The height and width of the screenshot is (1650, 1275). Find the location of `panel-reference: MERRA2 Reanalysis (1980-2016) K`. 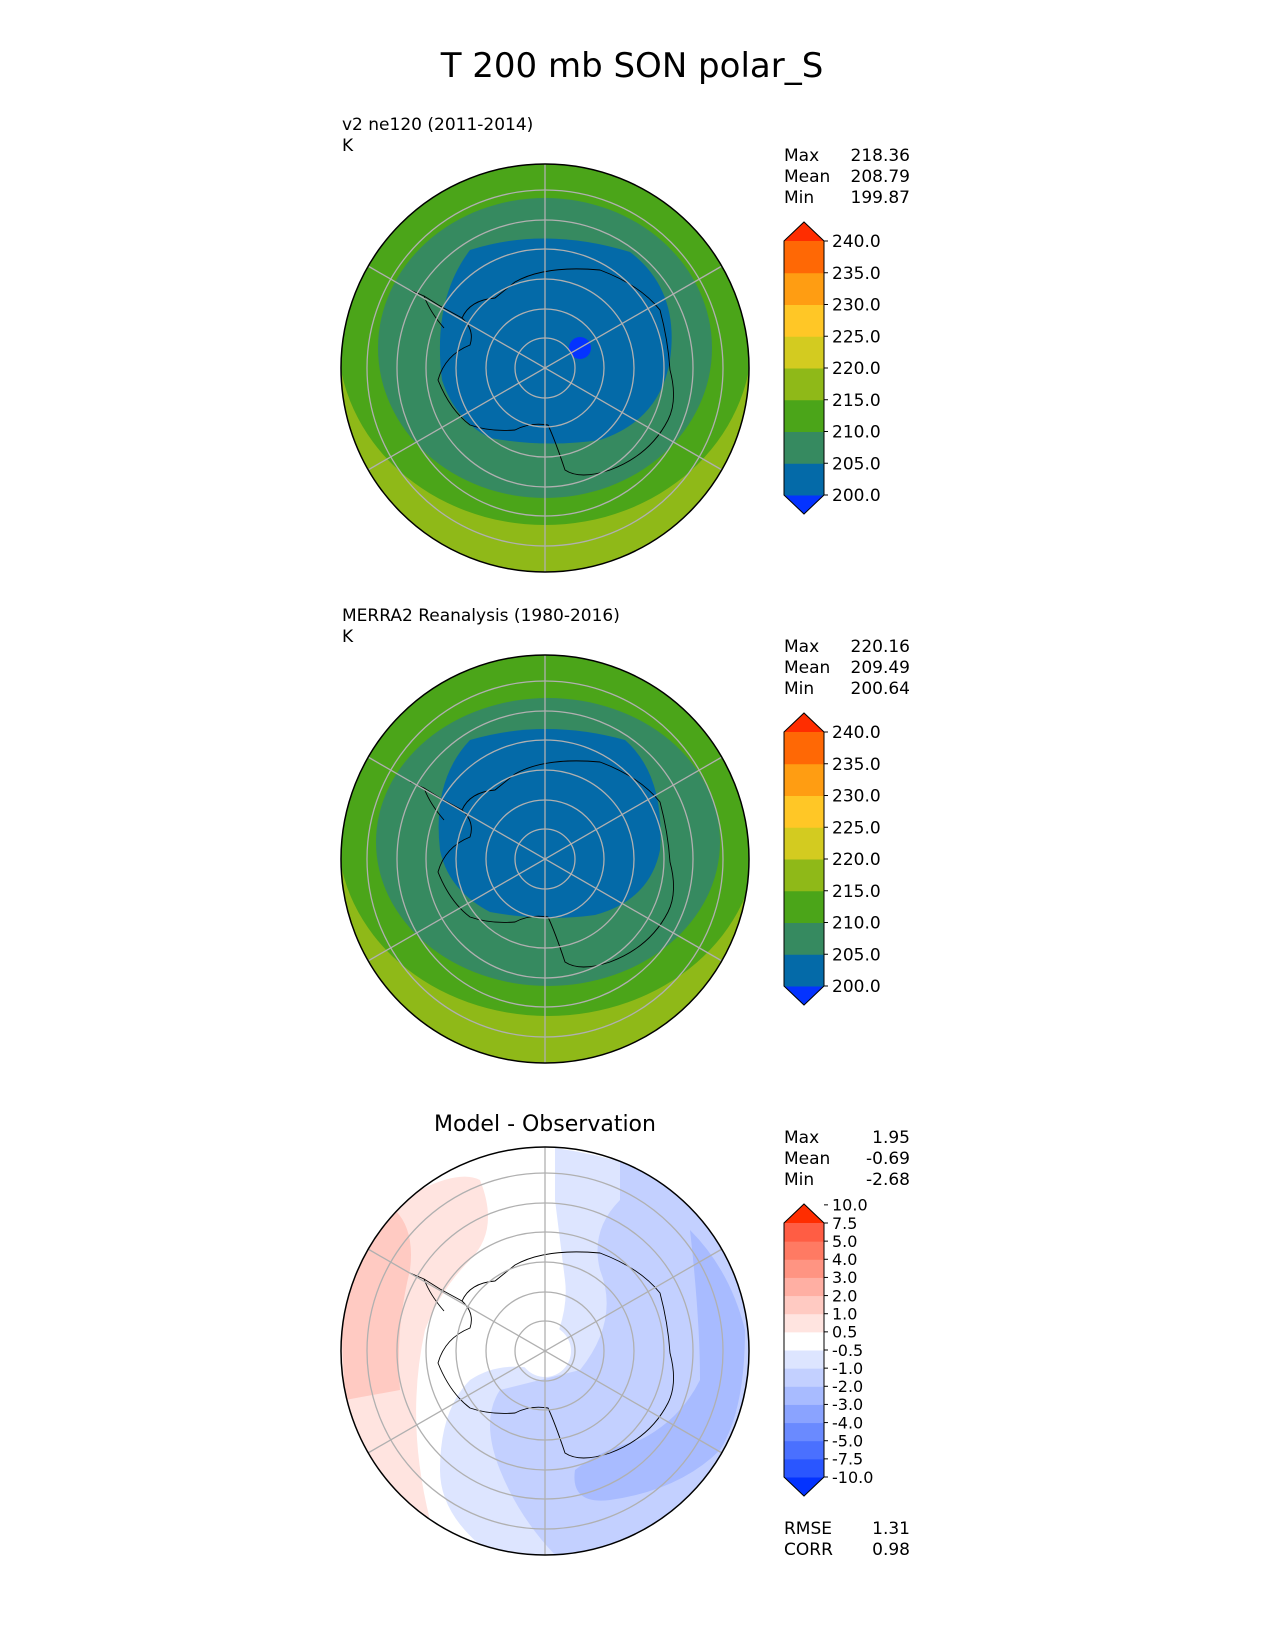

panel-reference: MERRA2 Reanalysis (1980-2016) K is located at coordinates (625, 835).